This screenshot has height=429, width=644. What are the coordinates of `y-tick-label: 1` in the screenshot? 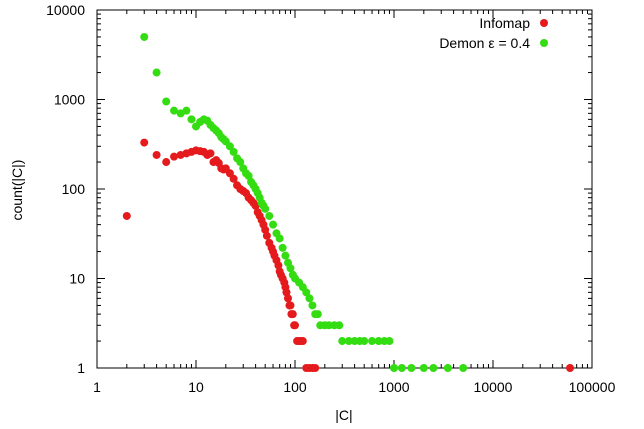 It's located at (81, 368).